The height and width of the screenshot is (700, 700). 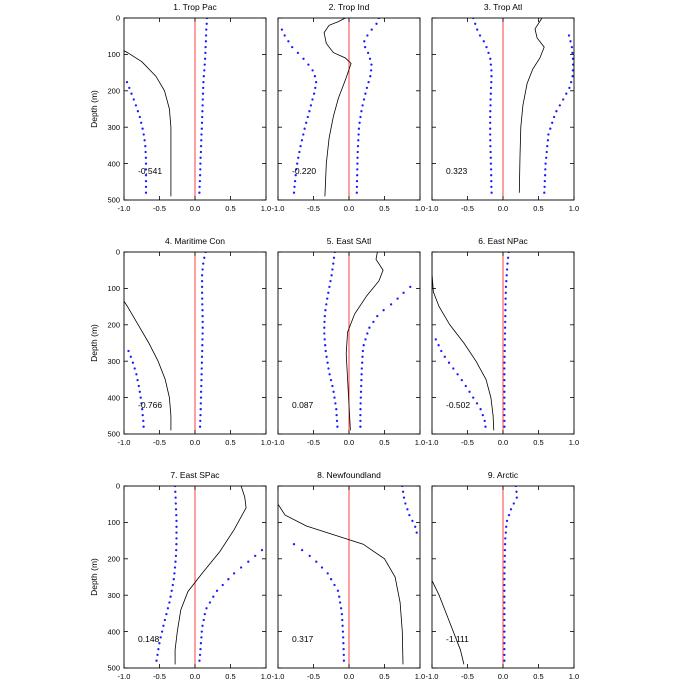 I want to click on panel-title: 9. Arctic, so click(x=503, y=475).